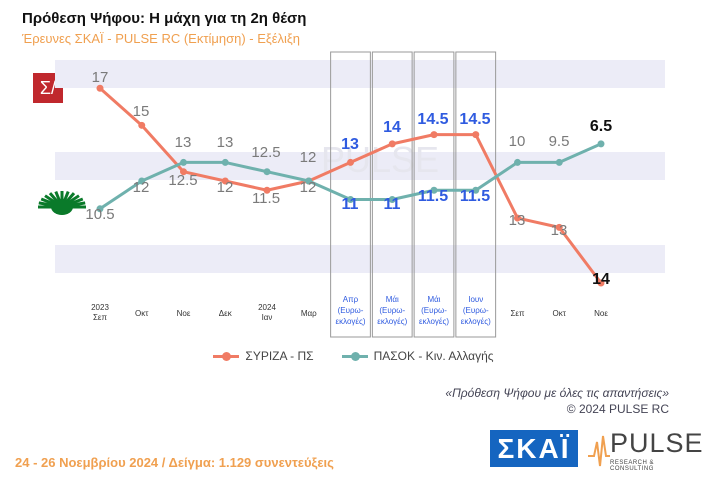  What do you see at coordinates (392, 127) in the screenshot?
I see `syriza-data-label: 14` at bounding box center [392, 127].